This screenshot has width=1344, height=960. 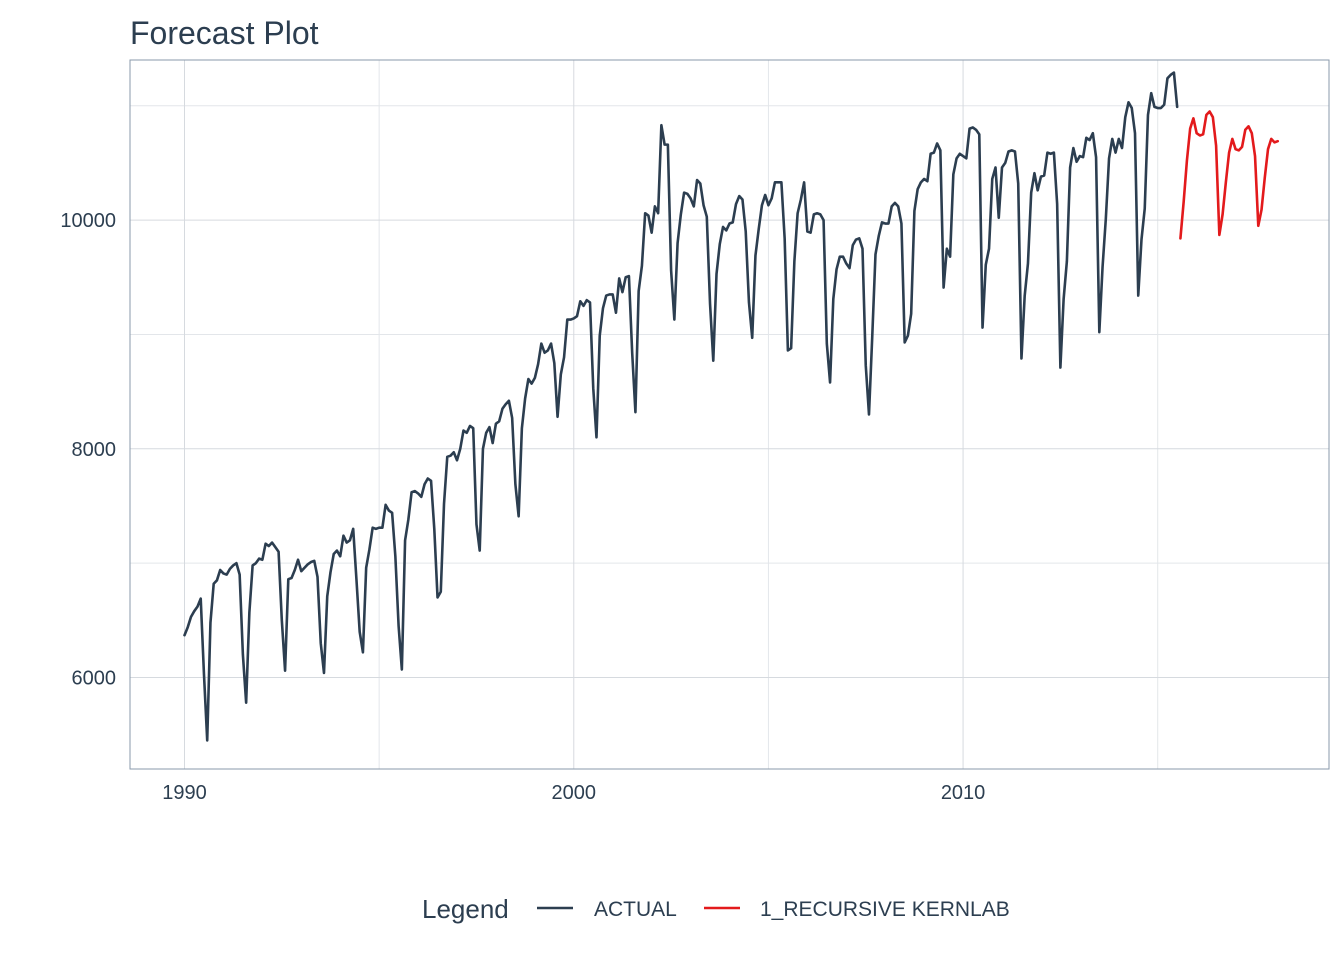 What do you see at coordinates (635, 909) in the screenshot?
I see `legend-label-actual: ACTUAL` at bounding box center [635, 909].